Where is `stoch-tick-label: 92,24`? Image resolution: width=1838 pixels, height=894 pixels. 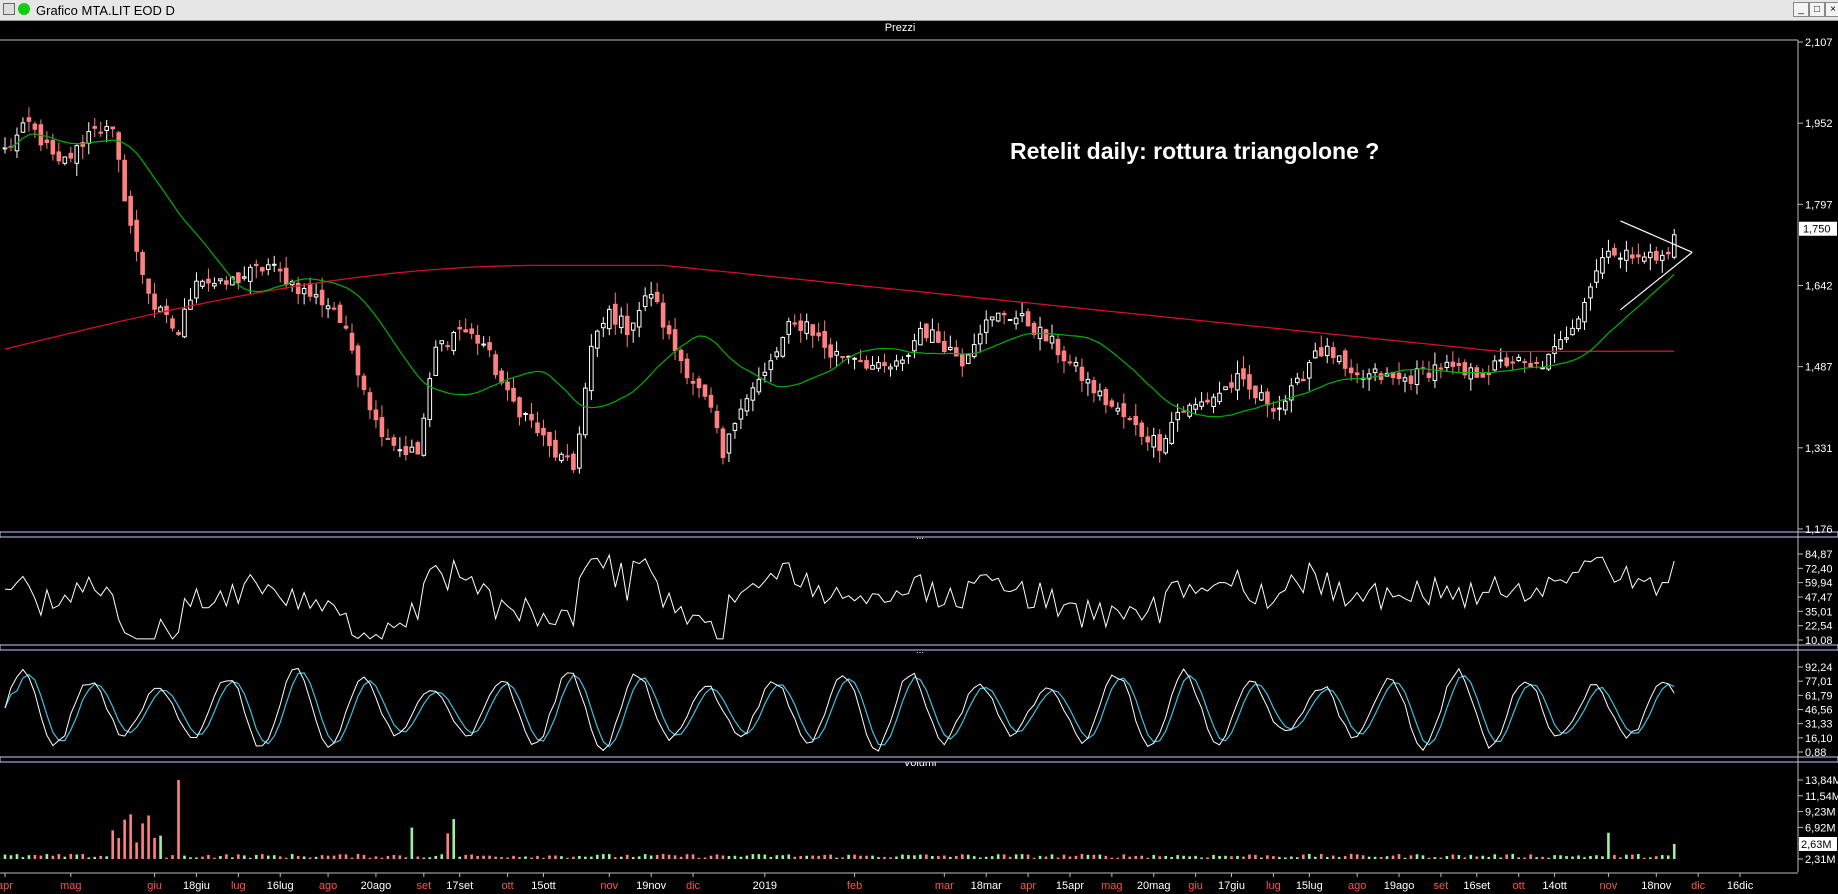 stoch-tick-label: 92,24 is located at coordinates (1819, 668).